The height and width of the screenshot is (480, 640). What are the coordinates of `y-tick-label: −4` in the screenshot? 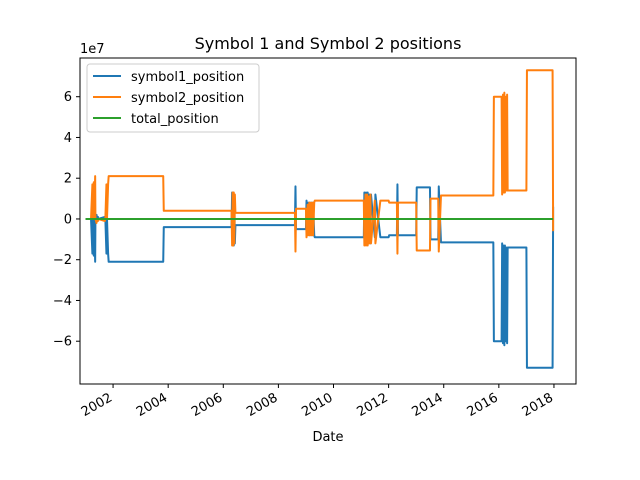 It's located at (62, 301).